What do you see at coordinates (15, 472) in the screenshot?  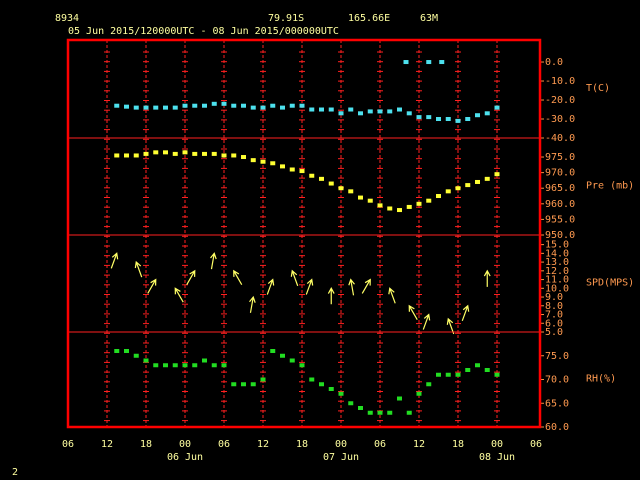 I see `page-number: 2` at bounding box center [15, 472].